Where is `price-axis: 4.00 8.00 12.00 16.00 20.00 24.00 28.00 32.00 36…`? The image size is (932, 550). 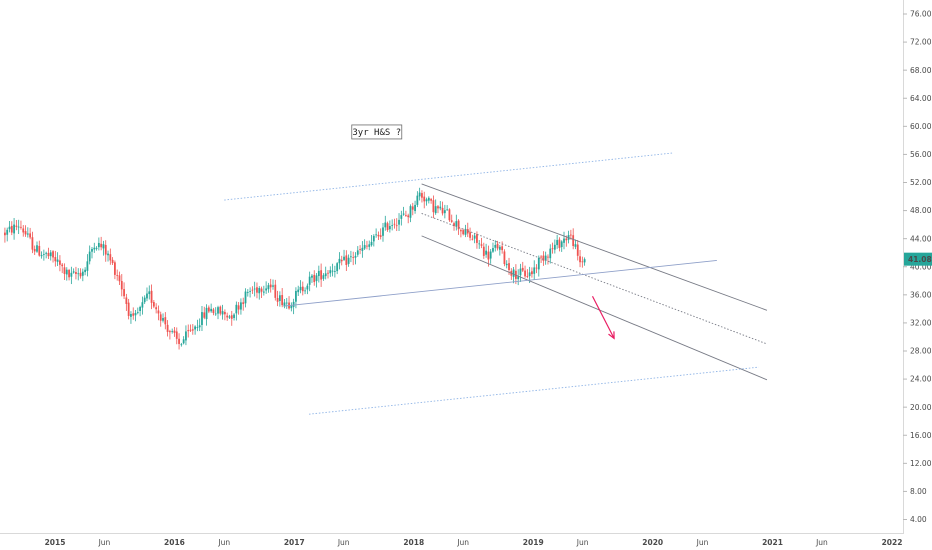 price-axis: 4.00 8.00 12.00 16.00 20.00 24.00 28.00 32.00 36… is located at coordinates (917, 267).